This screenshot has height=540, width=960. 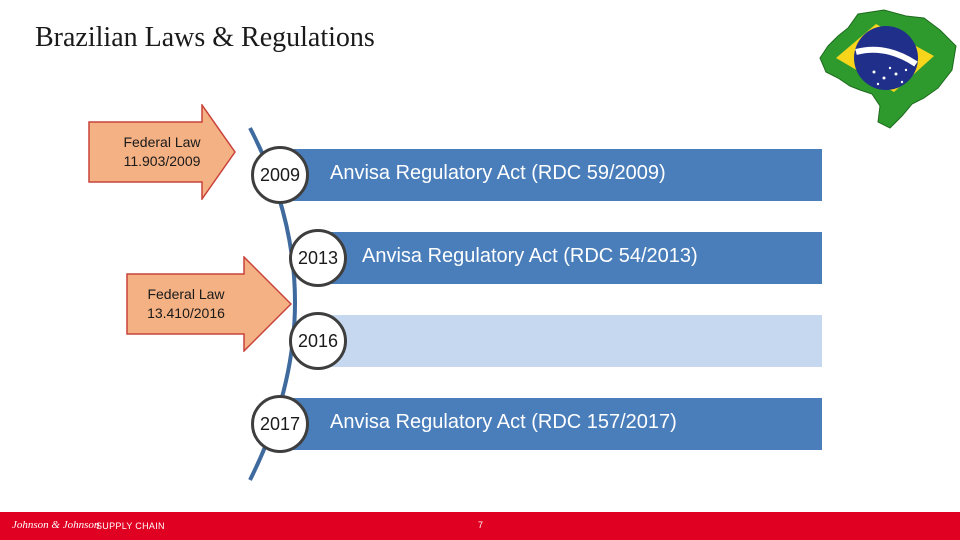 What do you see at coordinates (888, 69) in the screenshot?
I see `brazil-flag-map-image` at bounding box center [888, 69].